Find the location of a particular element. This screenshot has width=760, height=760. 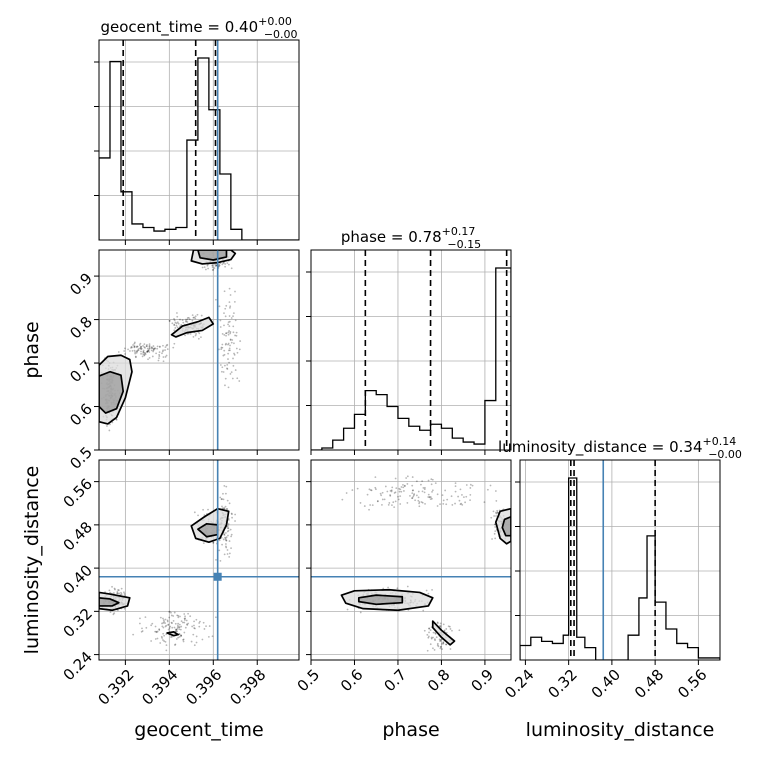

panel-frame is located at coordinates (199, 350).